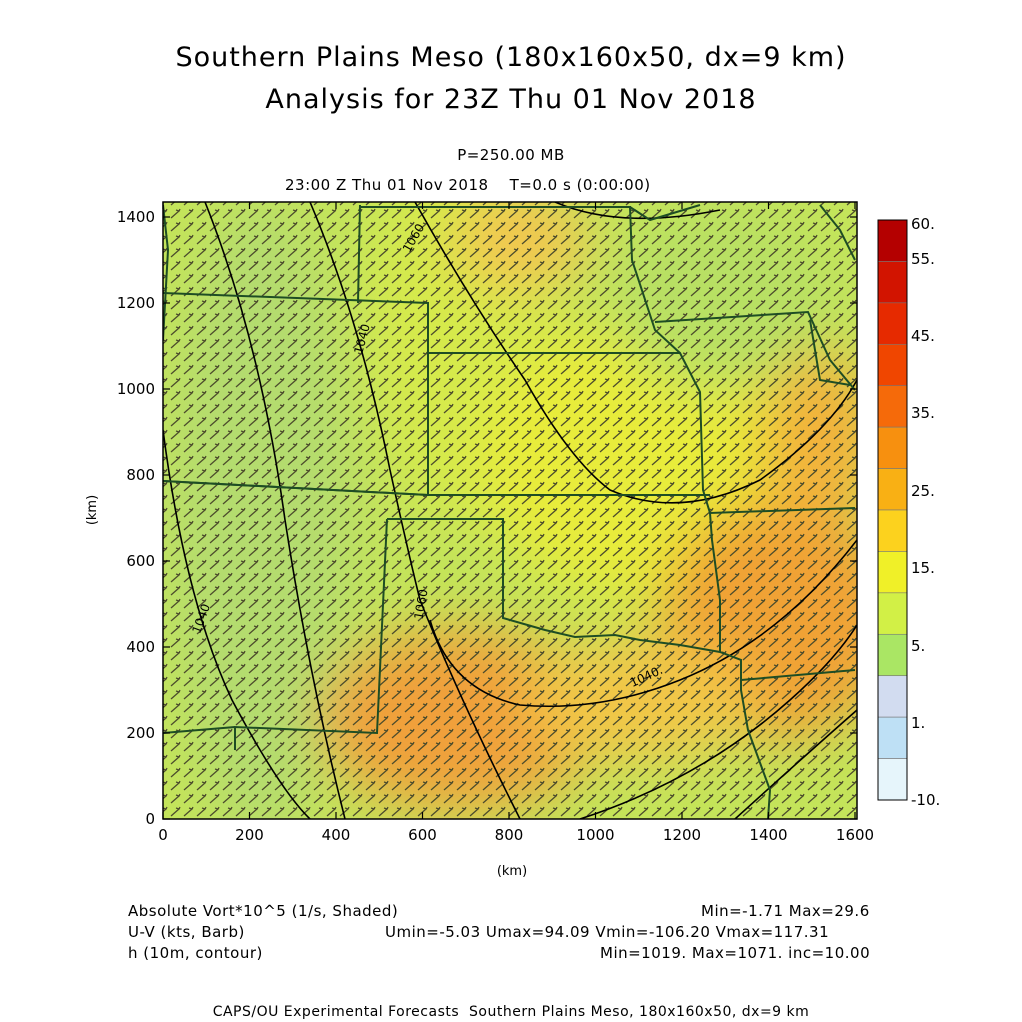 The height and width of the screenshot is (1022, 1022). What do you see at coordinates (263, 911) in the screenshot?
I see `vorticity-legend-label: Absolute Vort*10^5 (1/s, Shaded)` at bounding box center [263, 911].